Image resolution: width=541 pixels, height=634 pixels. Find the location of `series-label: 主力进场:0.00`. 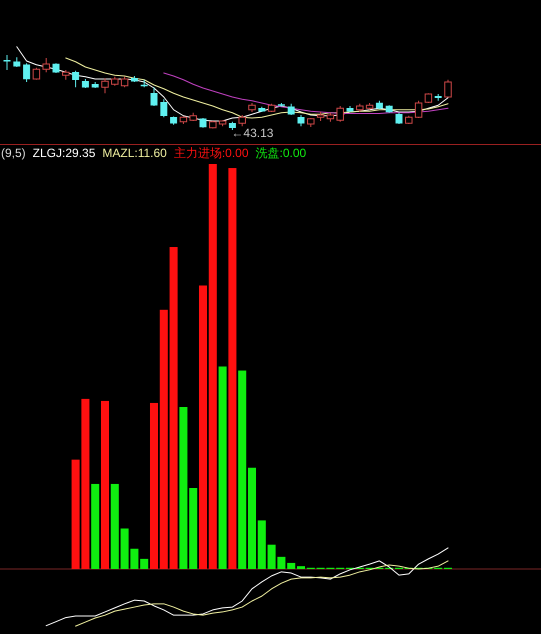

series-label: 主力进场:0.00 is located at coordinates (211, 153).